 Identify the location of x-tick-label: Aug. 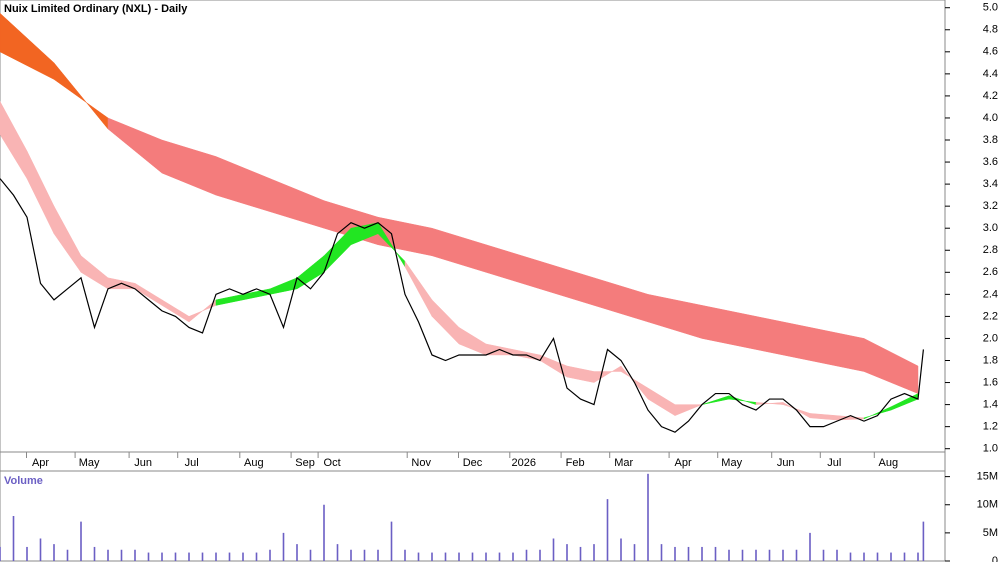
(889, 463).